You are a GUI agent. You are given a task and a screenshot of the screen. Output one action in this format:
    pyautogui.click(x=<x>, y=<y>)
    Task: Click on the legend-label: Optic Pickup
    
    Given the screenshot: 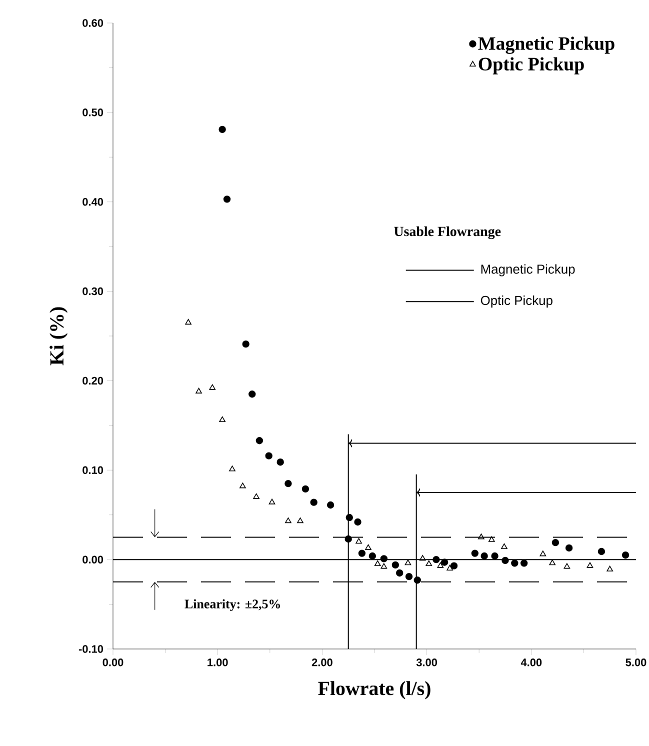 What is the action you would take?
    pyautogui.click(x=531, y=65)
    